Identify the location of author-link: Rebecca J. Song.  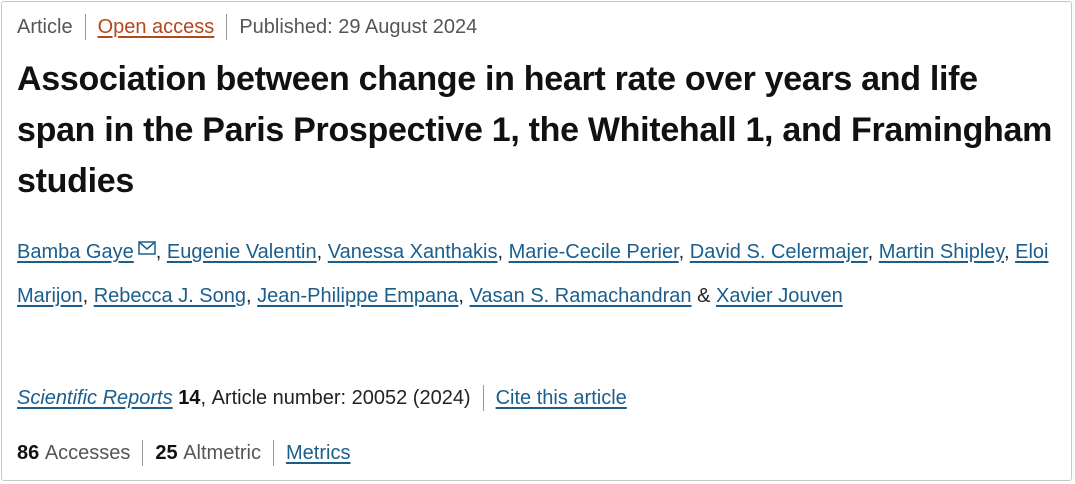
(170, 296).